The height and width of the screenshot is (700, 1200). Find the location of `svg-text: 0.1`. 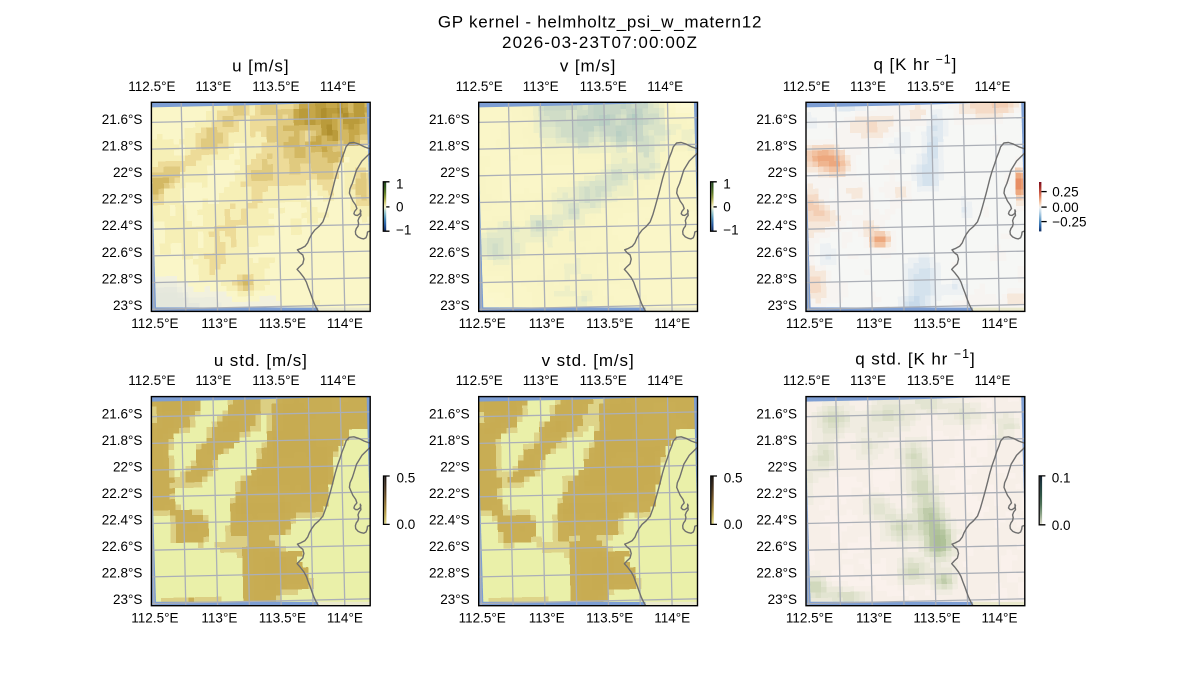

svg-text: 0.1 is located at coordinates (1061, 478).